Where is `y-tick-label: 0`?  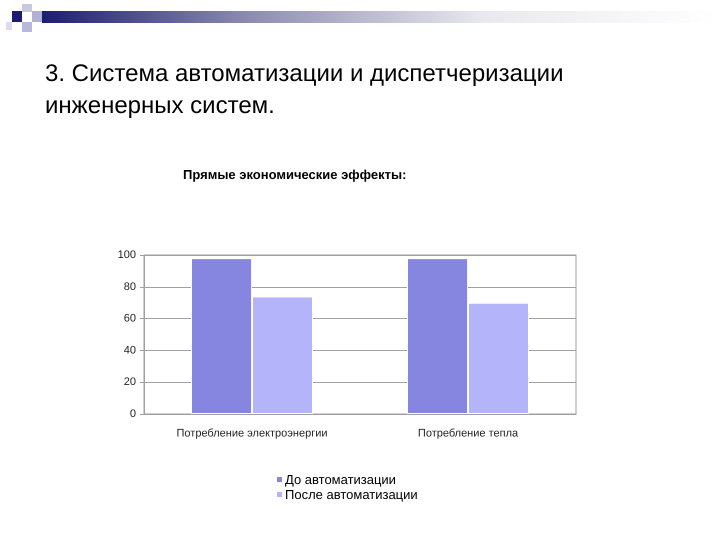
y-tick-label: 0 is located at coordinates (133, 414).